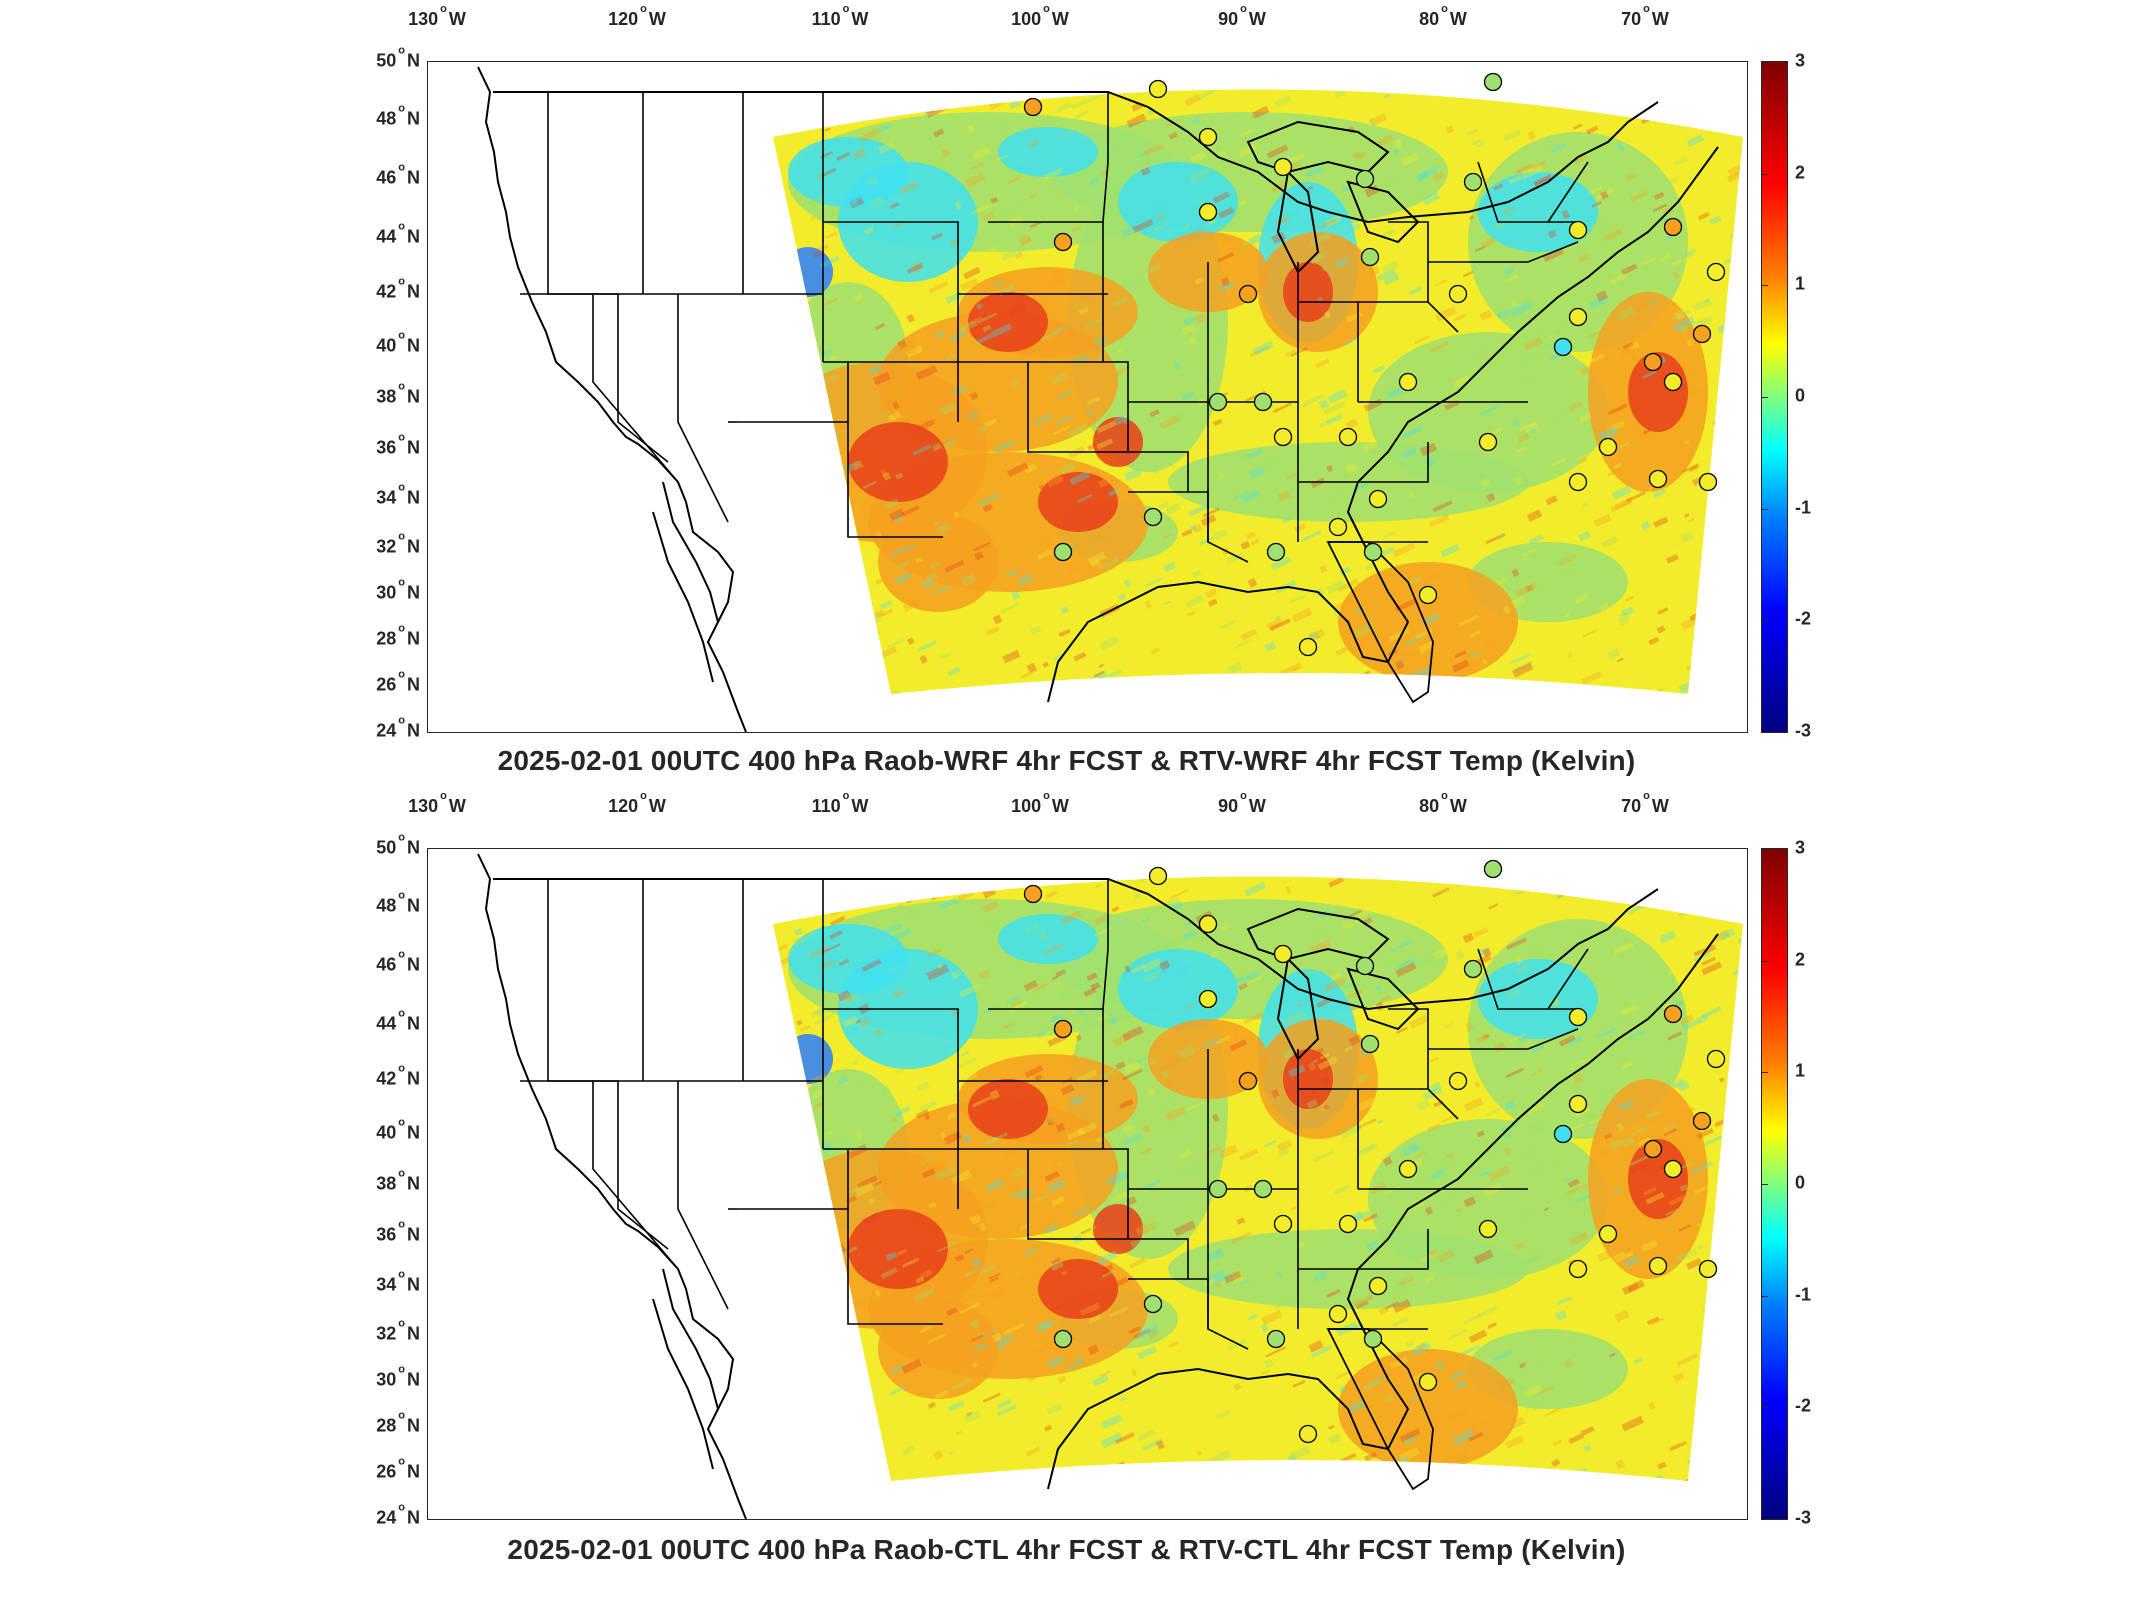 The height and width of the screenshot is (1600, 2133). Describe the element at coordinates (1008, 1109) in the screenshot. I see `temperature-anomaly-region` at that location.